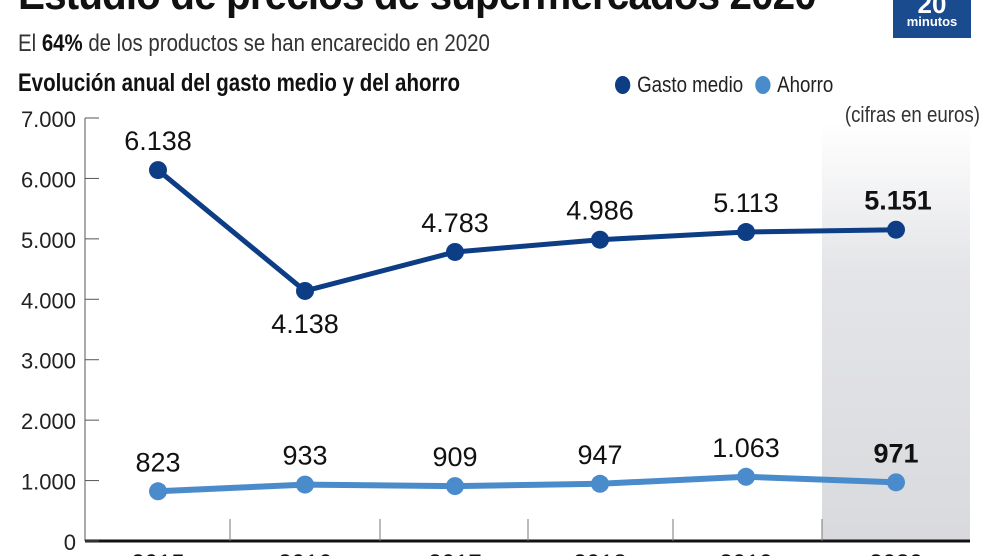  I want to click on data-label: 1.063, so click(746, 448).